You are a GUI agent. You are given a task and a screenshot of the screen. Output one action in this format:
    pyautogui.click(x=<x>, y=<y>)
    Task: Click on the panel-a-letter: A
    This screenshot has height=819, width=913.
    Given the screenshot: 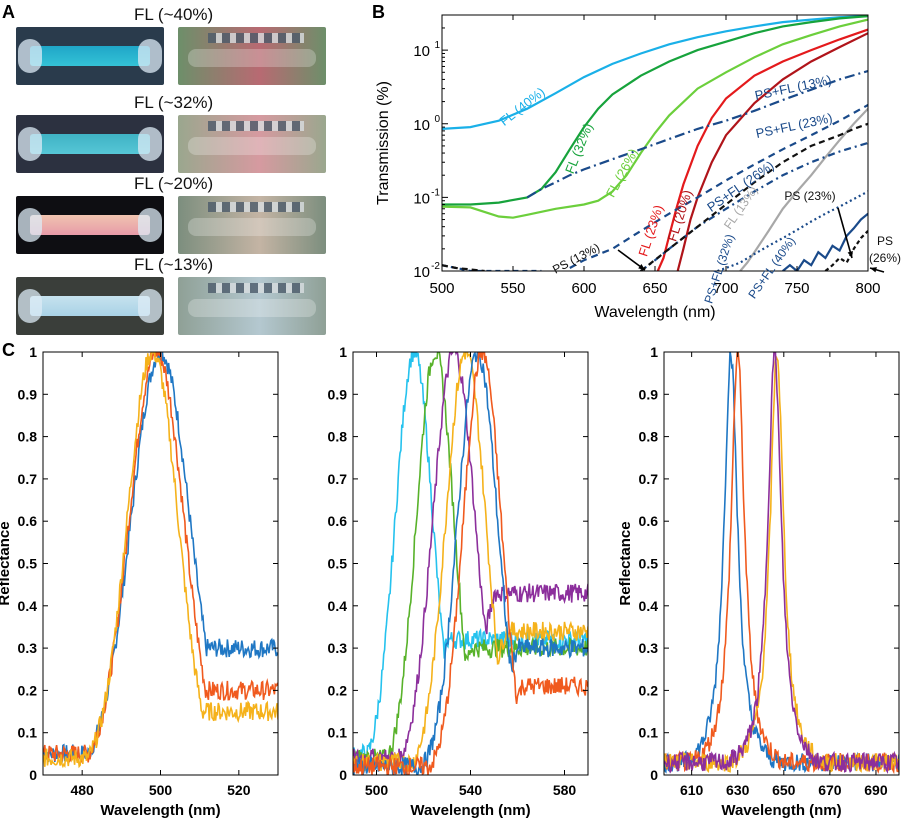 What is the action you would take?
    pyautogui.click(x=8, y=12)
    